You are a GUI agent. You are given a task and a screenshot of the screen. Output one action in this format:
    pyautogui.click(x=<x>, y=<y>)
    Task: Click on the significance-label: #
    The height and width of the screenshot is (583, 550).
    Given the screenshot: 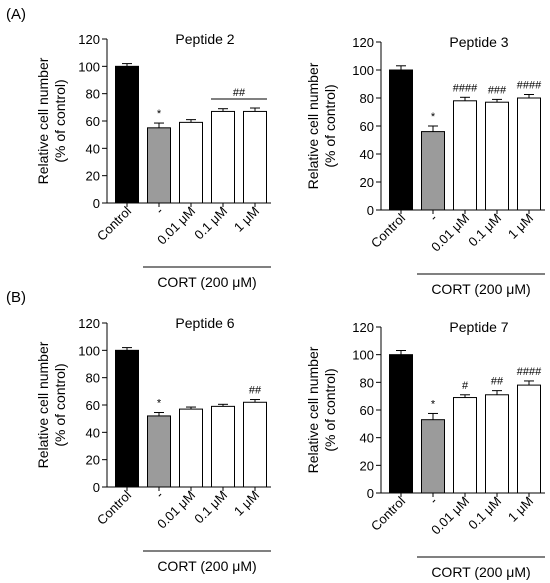 What is the action you would take?
    pyautogui.click(x=465, y=386)
    